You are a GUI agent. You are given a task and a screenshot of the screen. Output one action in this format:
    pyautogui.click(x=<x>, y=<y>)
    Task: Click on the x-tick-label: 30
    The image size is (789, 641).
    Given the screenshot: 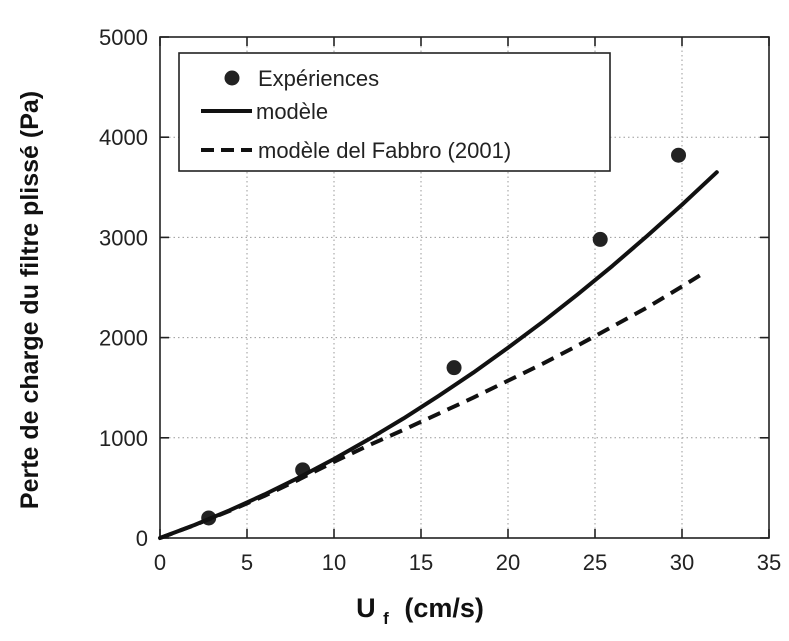 What is the action you would take?
    pyautogui.click(x=682, y=562)
    